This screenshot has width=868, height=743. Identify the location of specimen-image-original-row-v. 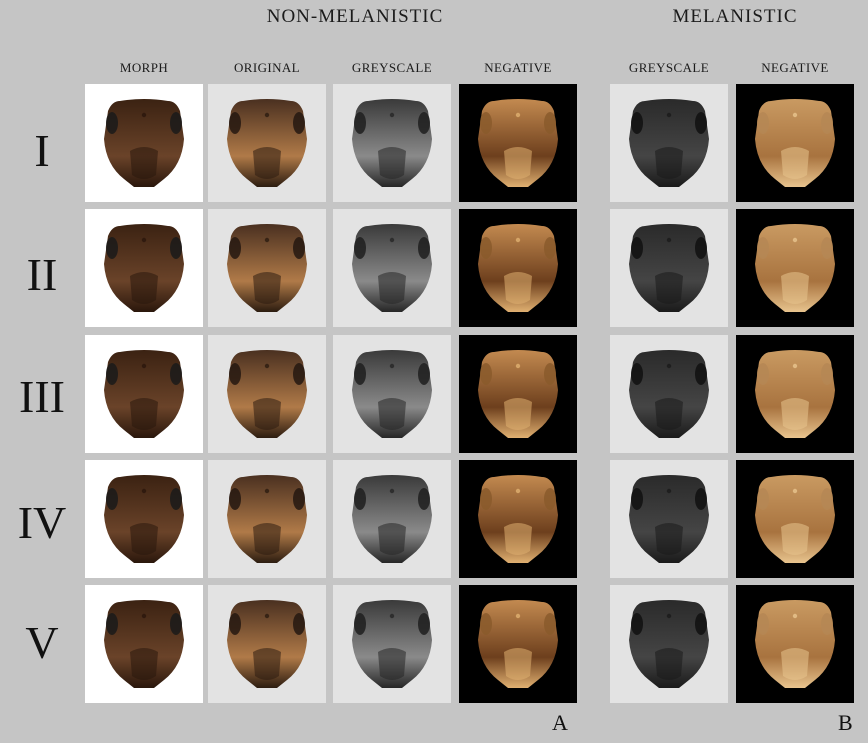
(267, 644).